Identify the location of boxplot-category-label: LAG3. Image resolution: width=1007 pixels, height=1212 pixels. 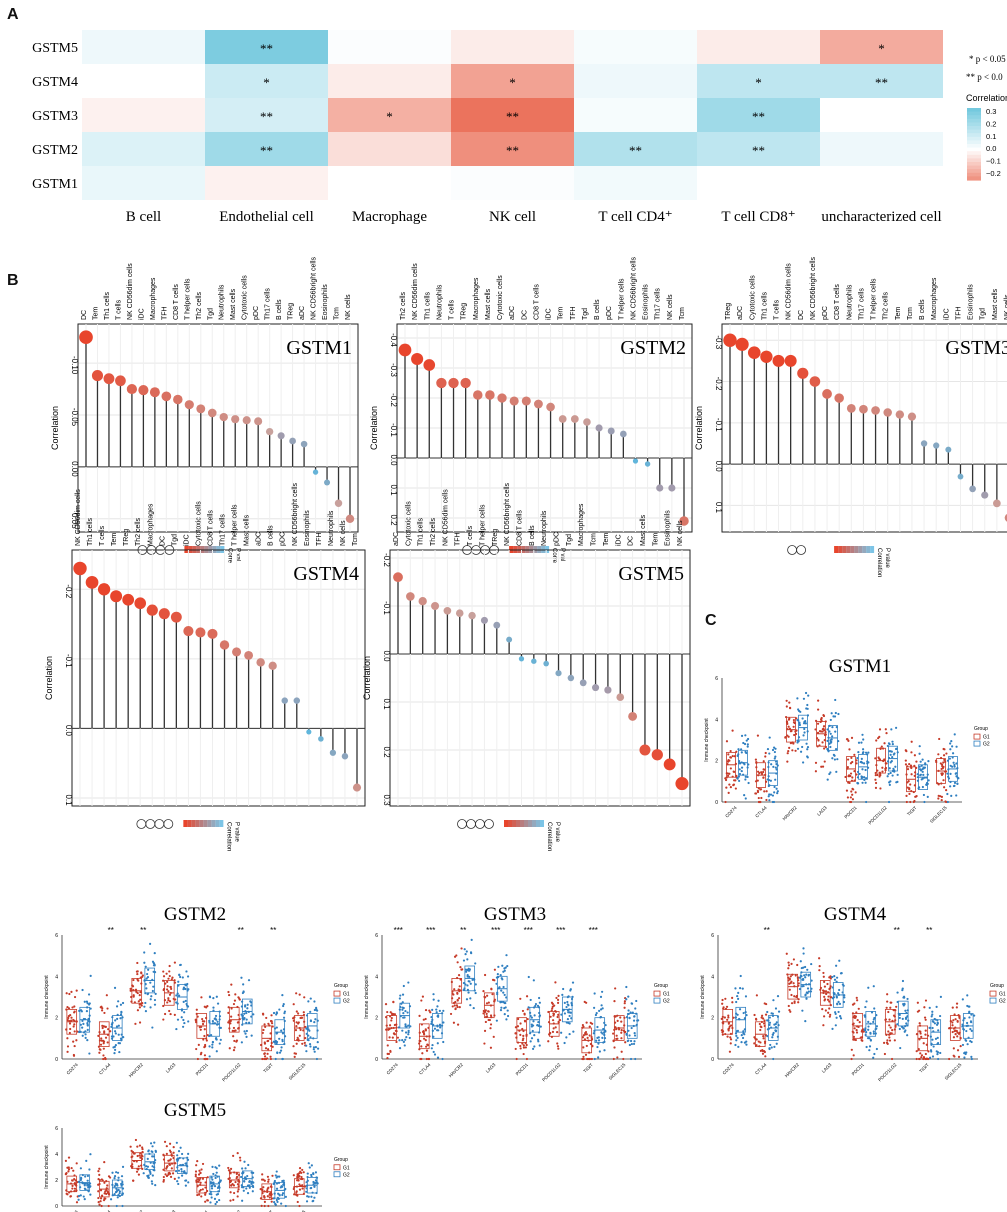
(171, 1068).